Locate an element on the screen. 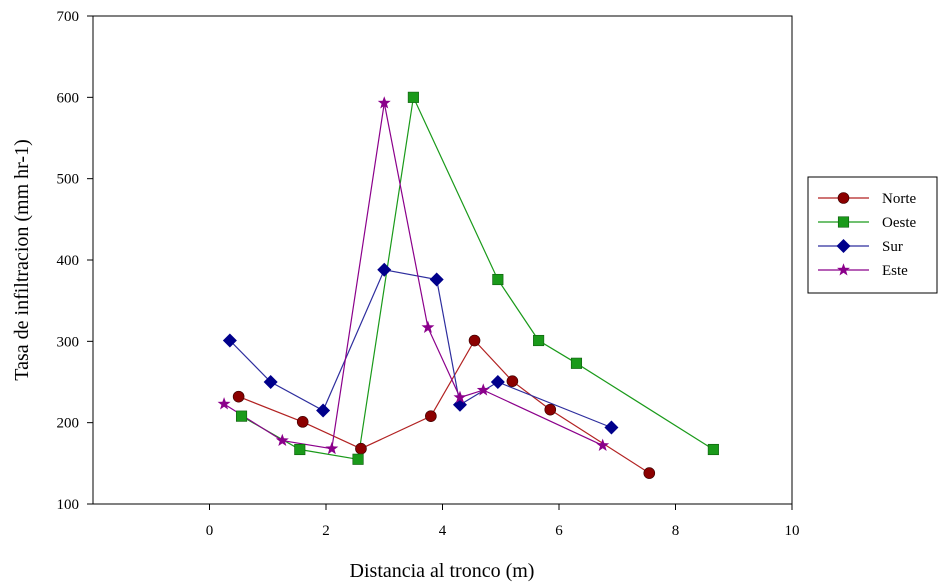 The height and width of the screenshot is (587, 949). y-axis-title: Tasa de infiltracion (mm hr-1) is located at coordinates (22, 259).